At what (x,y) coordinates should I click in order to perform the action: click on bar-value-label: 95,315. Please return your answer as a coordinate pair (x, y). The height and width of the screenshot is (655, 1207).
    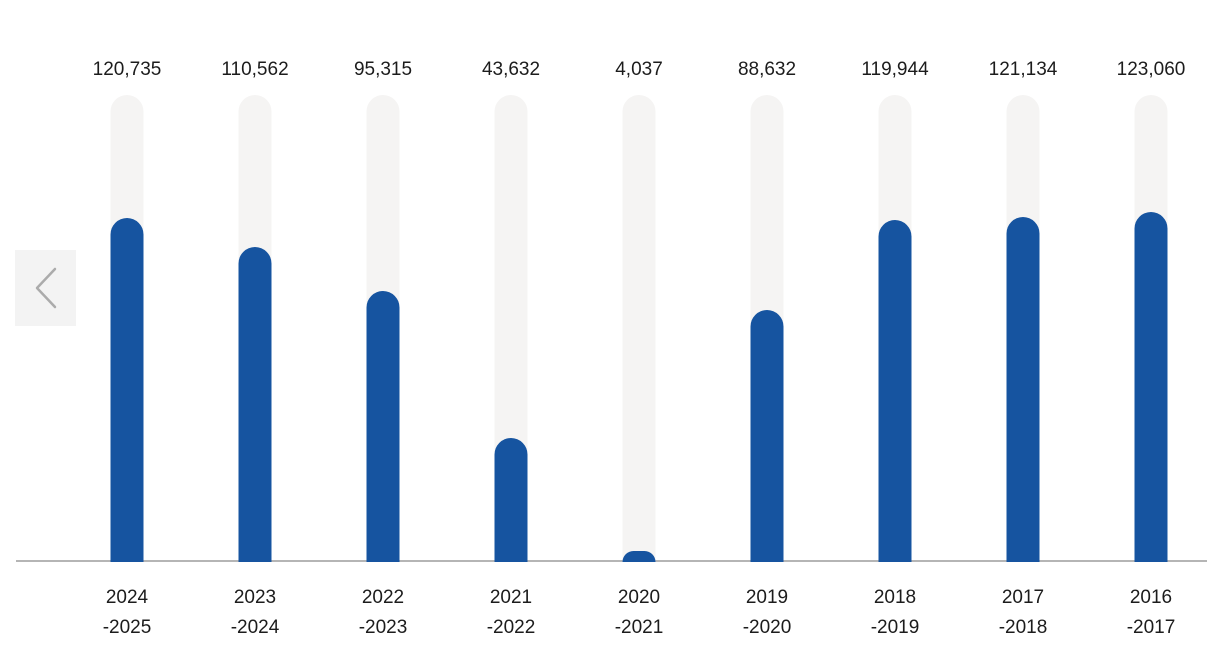
    Looking at the image, I should click on (383, 69).